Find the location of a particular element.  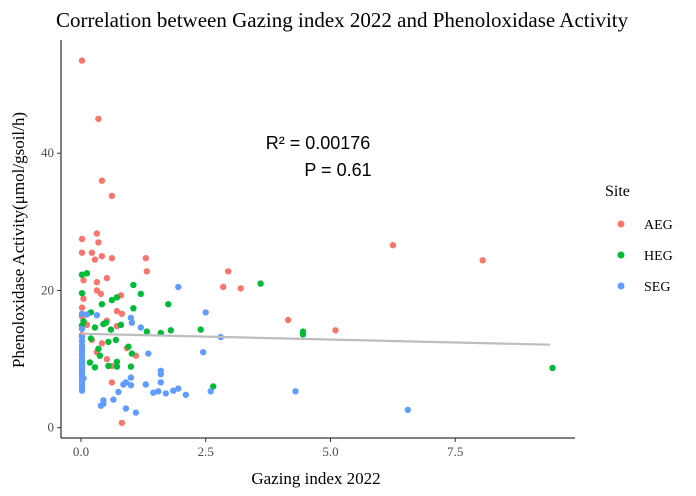

r-squared-annotation: R² = 0.00176 is located at coordinates (318, 143).